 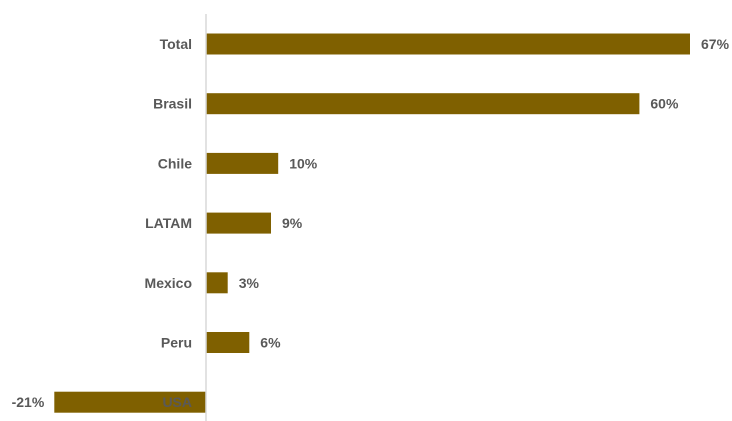 What do you see at coordinates (249, 283) in the screenshot?
I see `value-label-mexico: 3%` at bounding box center [249, 283].